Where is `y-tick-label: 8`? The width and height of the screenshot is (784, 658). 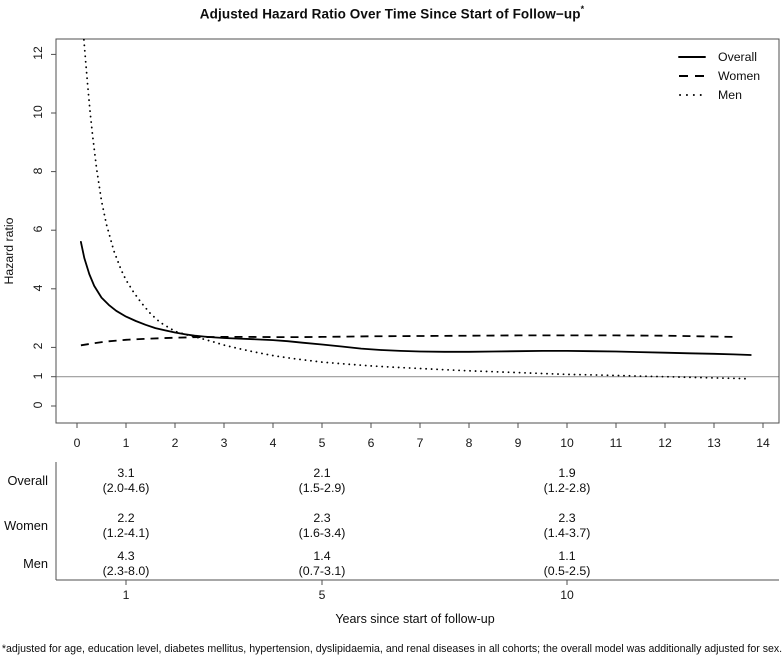 y-tick-label: 8 is located at coordinates (38, 170).